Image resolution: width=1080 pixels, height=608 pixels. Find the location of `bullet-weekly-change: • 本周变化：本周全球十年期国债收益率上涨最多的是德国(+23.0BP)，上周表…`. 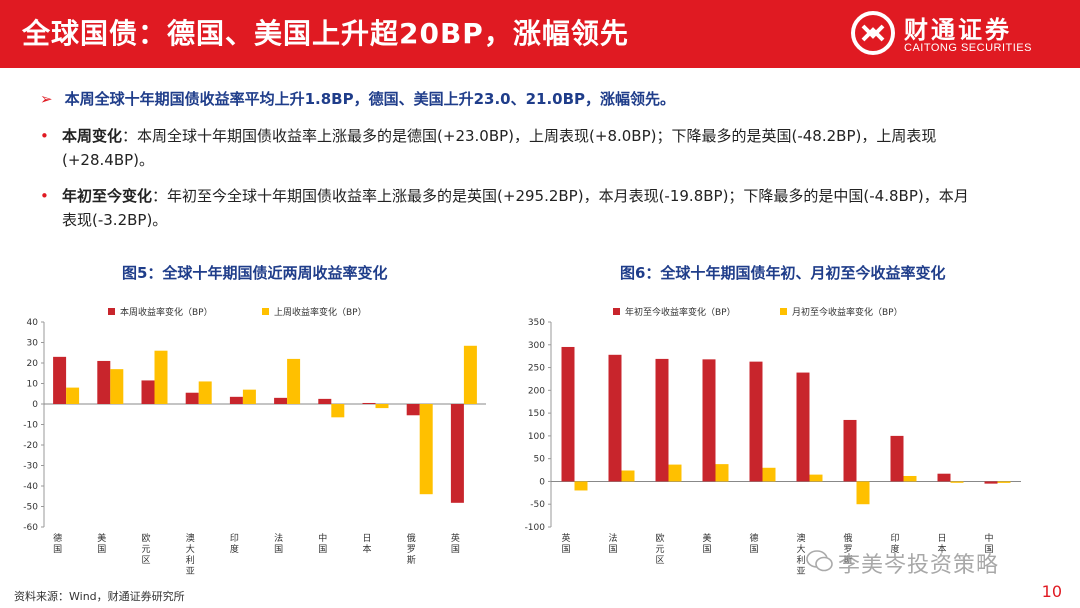

bullet-weekly-change: • 本周变化：本周全球十年期国债收益率上涨最多的是德国(+23.0BP)，上周表… is located at coordinates (505, 148).